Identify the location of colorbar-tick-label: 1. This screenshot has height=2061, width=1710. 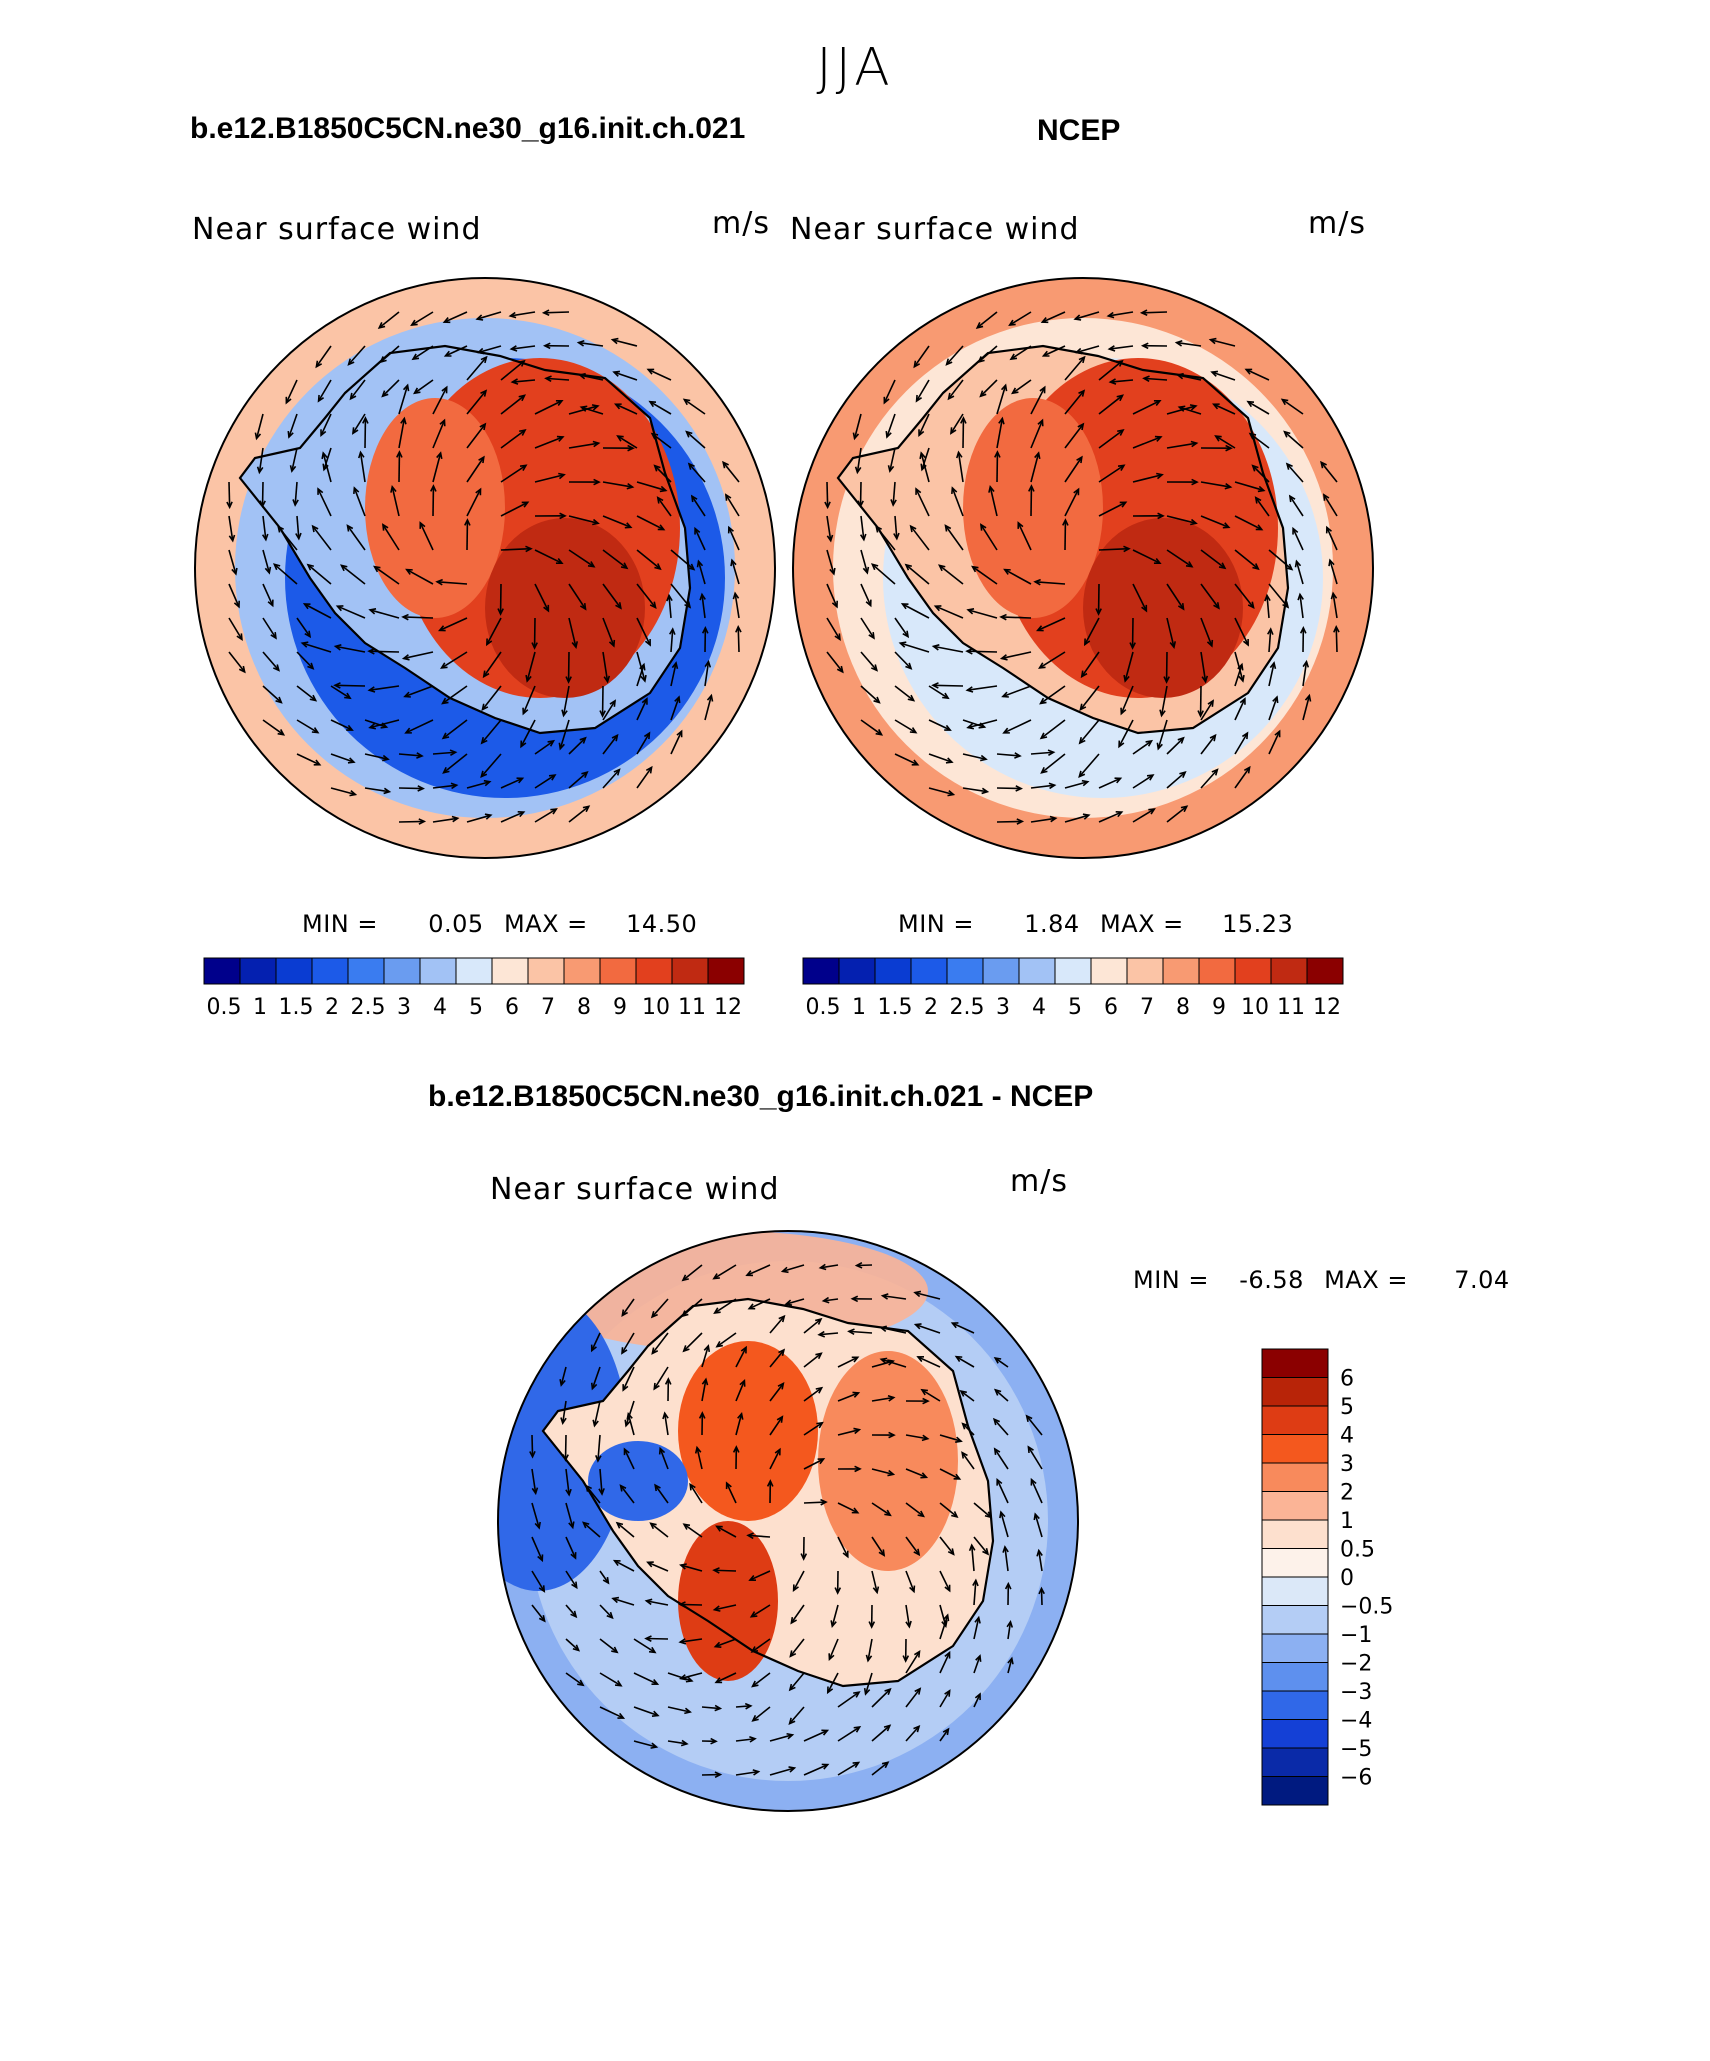
(859, 1007).